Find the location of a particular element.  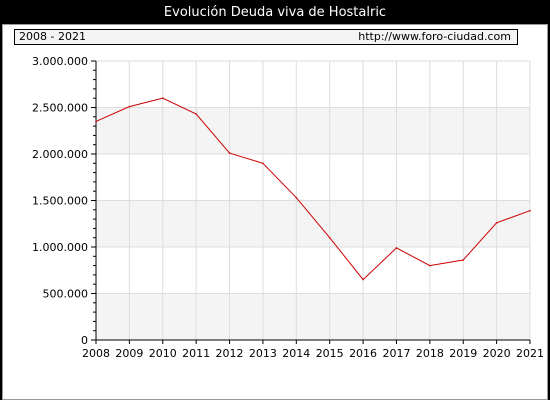

x-tick-label: 2018 is located at coordinates (430, 353).